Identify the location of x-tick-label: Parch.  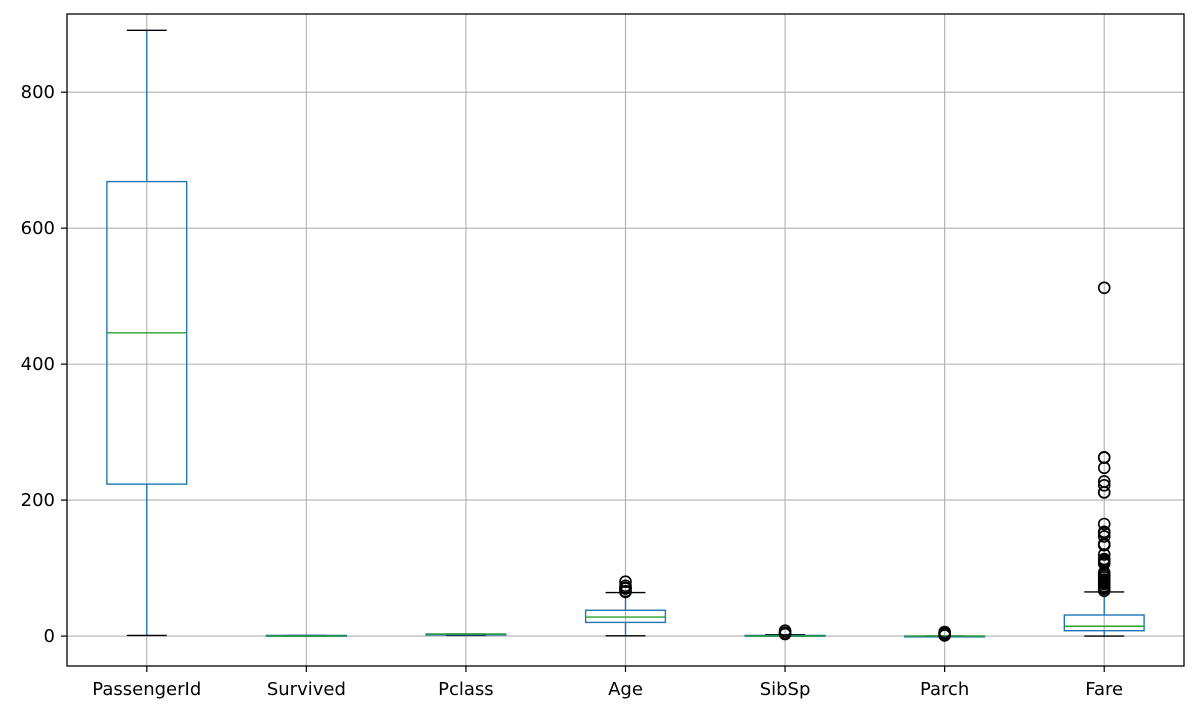
(944, 689).